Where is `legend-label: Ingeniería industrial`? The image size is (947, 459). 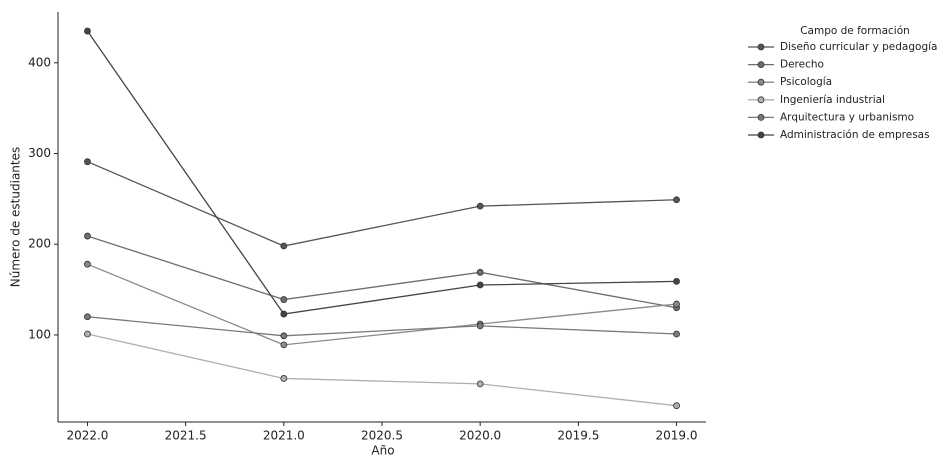
legend-label: Ingeniería industrial is located at coordinates (832, 100).